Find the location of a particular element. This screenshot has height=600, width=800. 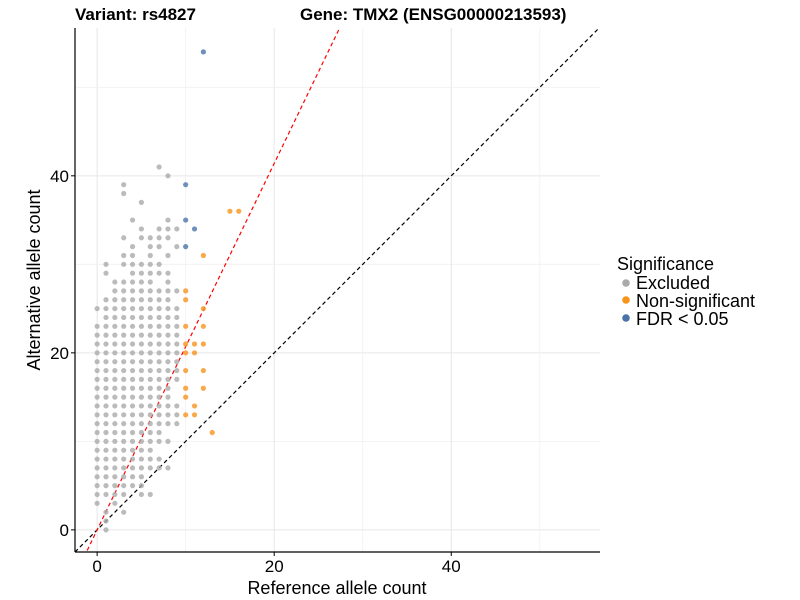

legend-label-non-significant: Non-significant is located at coordinates (695, 301).